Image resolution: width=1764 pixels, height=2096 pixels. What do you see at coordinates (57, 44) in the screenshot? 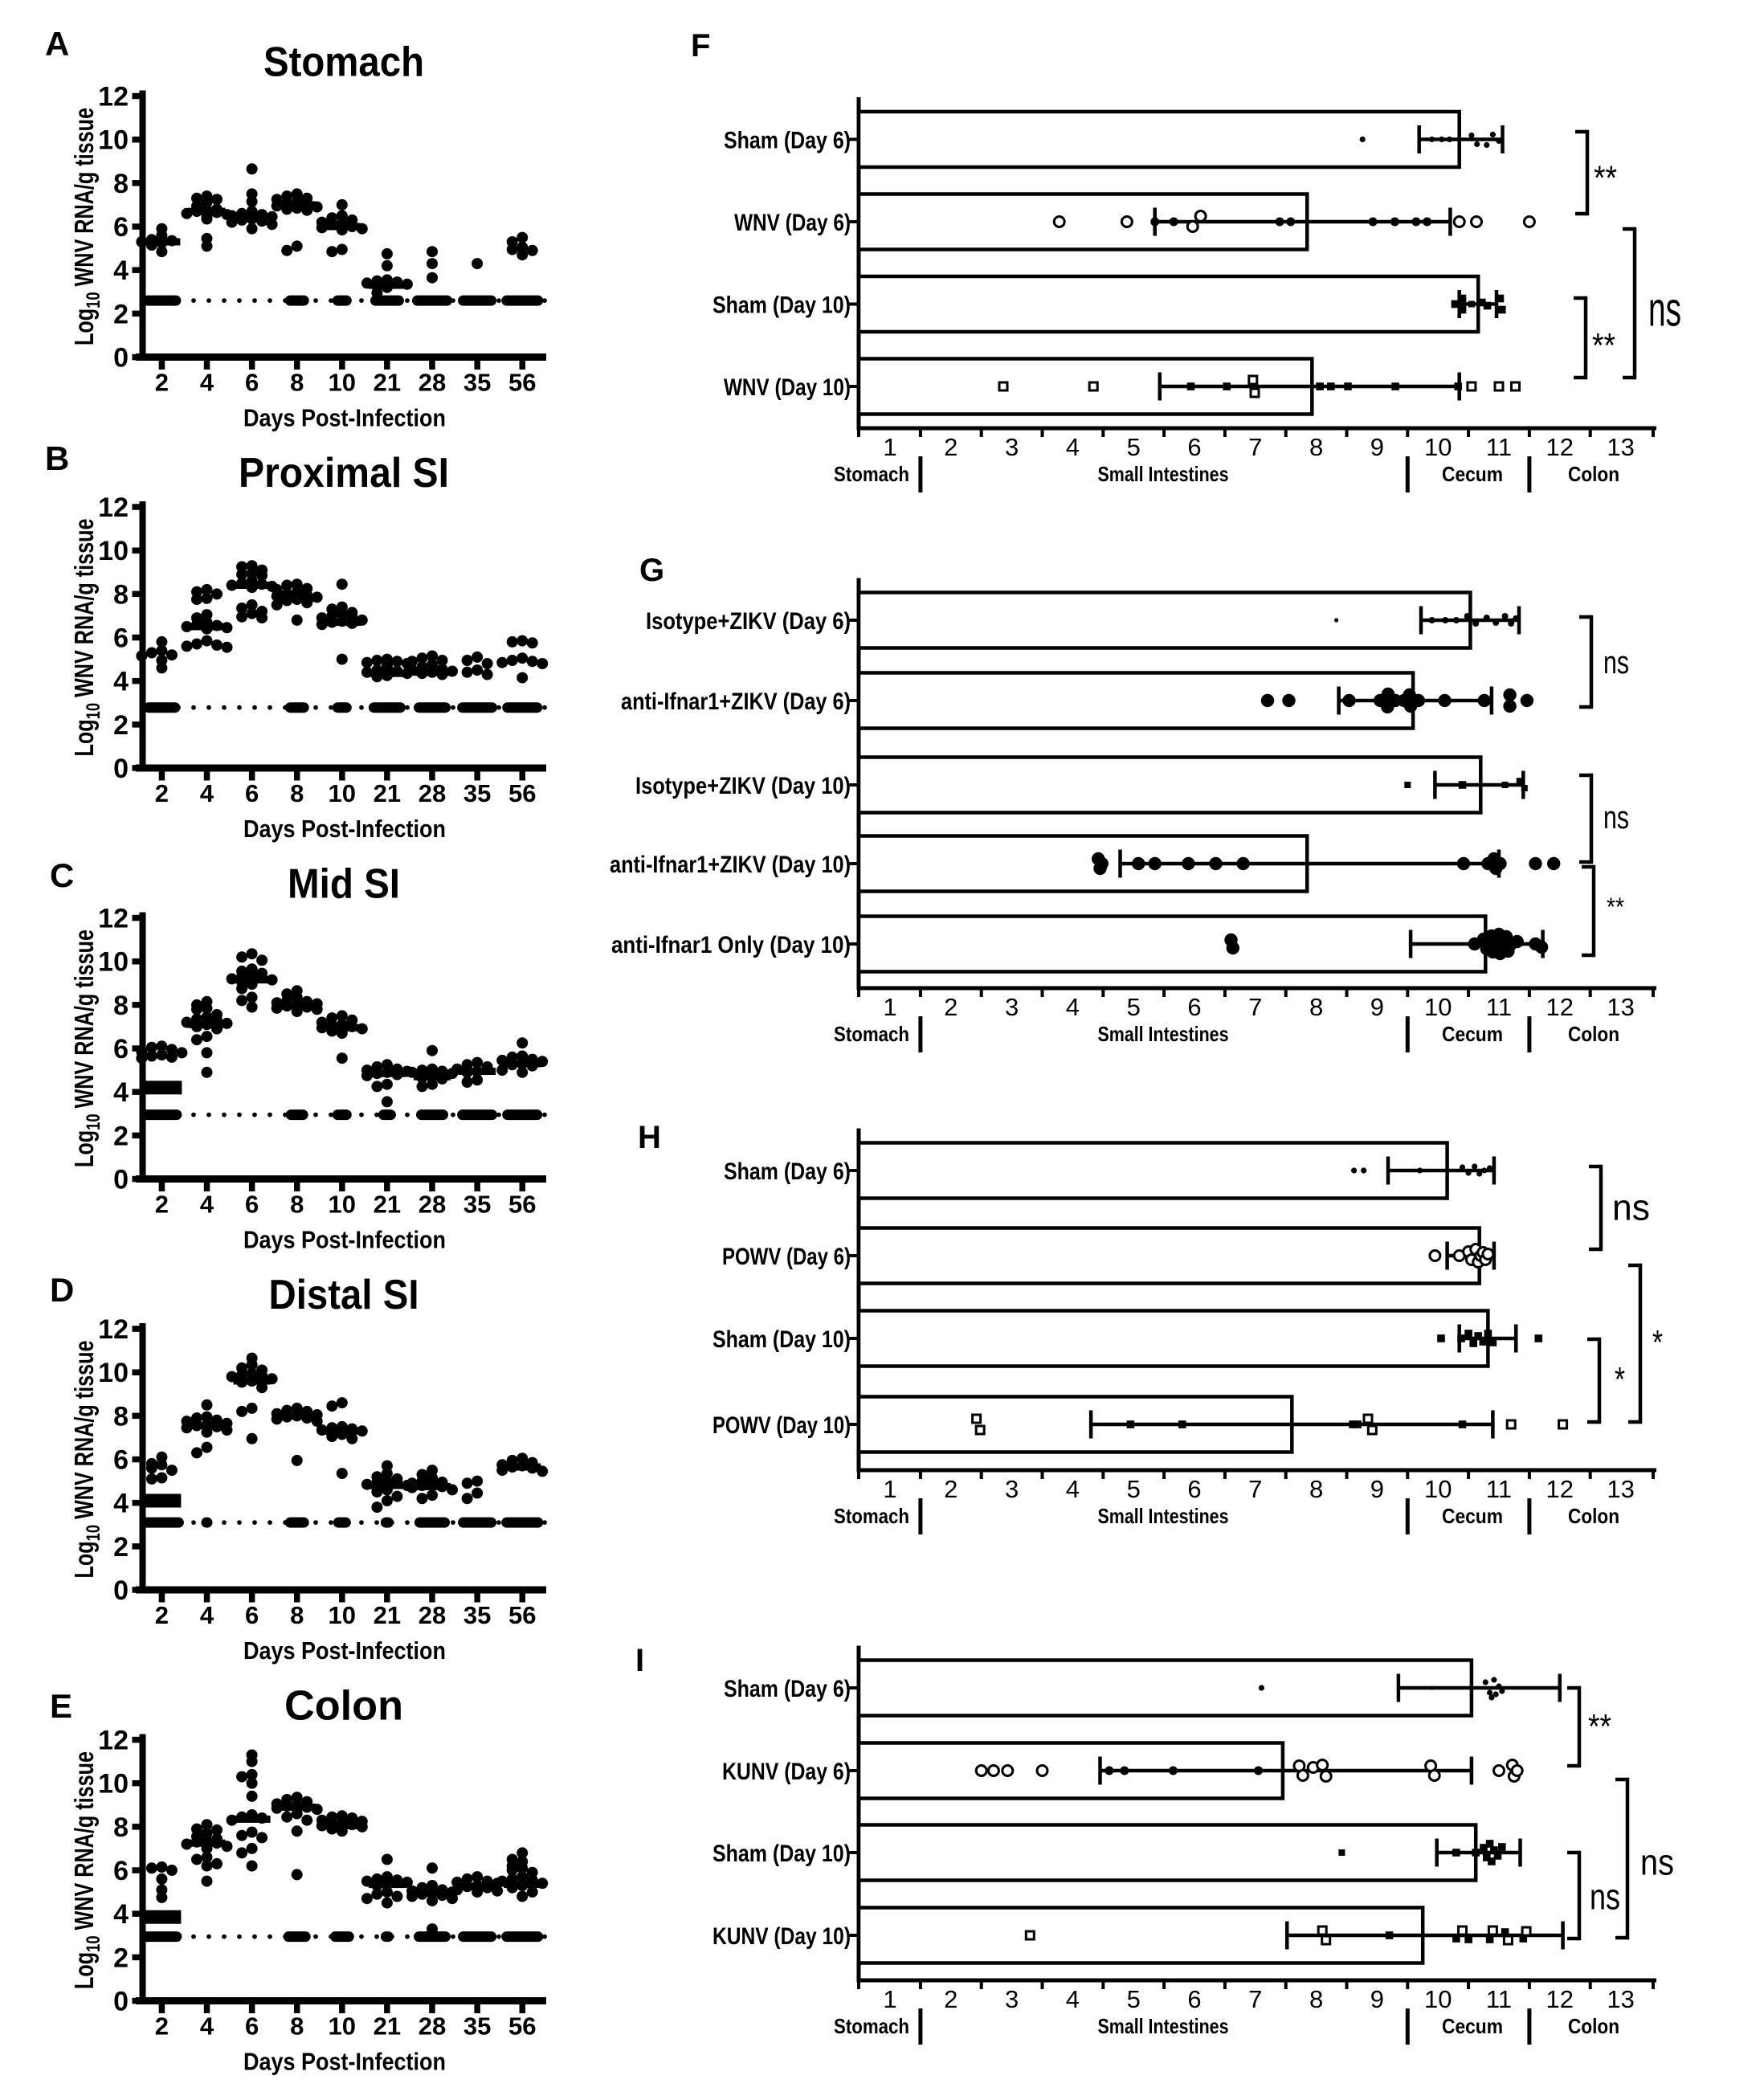
I see `svg-text: A` at bounding box center [57, 44].